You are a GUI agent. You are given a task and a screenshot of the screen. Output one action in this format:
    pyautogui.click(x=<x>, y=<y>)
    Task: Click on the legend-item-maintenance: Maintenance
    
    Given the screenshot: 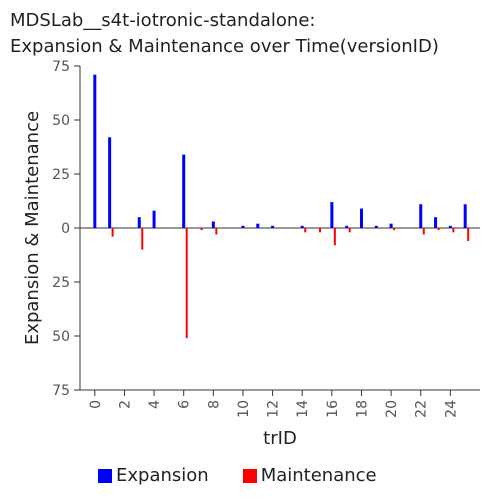 What is the action you would take?
    pyautogui.click(x=310, y=475)
    